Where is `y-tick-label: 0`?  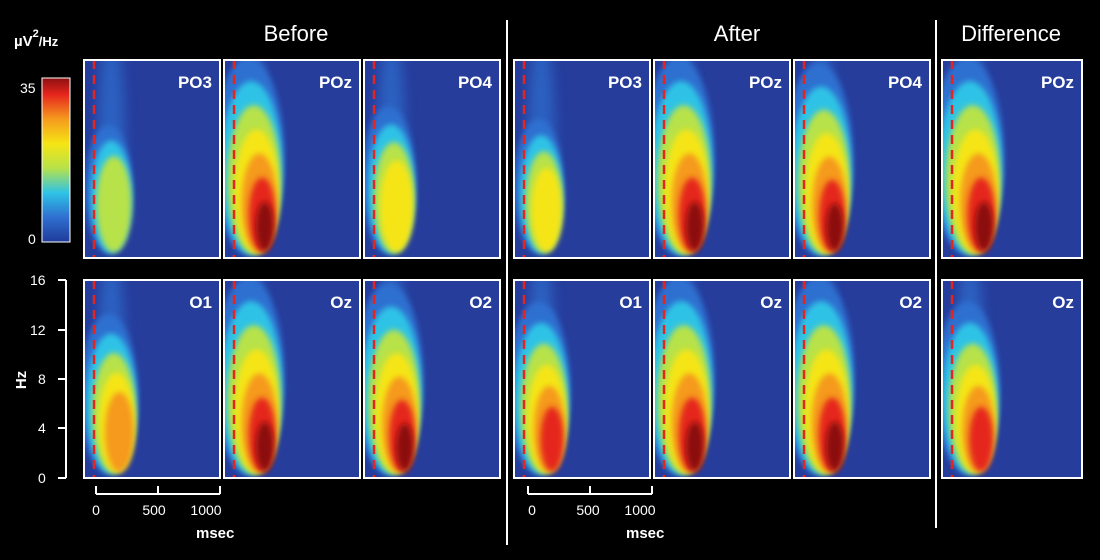
y-tick-label: 0 is located at coordinates (42, 478).